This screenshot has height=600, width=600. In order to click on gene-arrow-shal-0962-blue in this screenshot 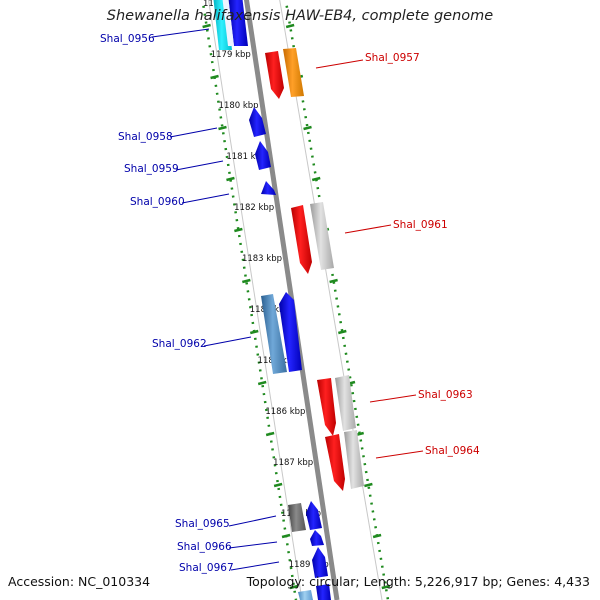, I will do `click(290, 332)`.